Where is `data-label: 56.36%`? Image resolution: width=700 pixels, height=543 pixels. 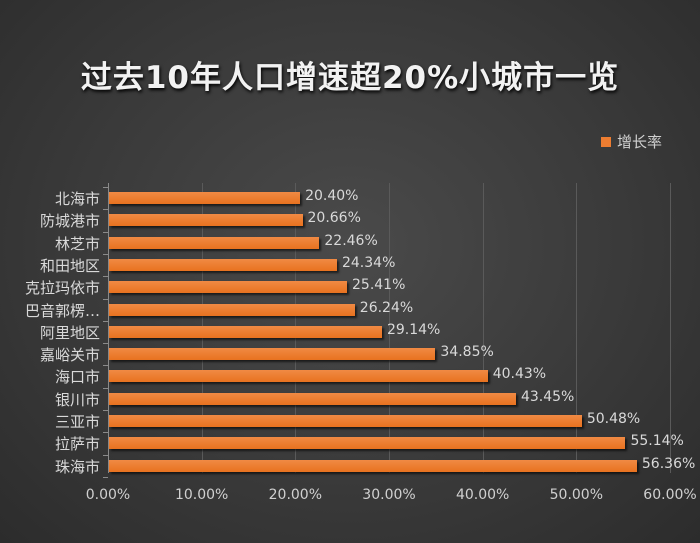 data-label: 56.36% is located at coordinates (668, 463).